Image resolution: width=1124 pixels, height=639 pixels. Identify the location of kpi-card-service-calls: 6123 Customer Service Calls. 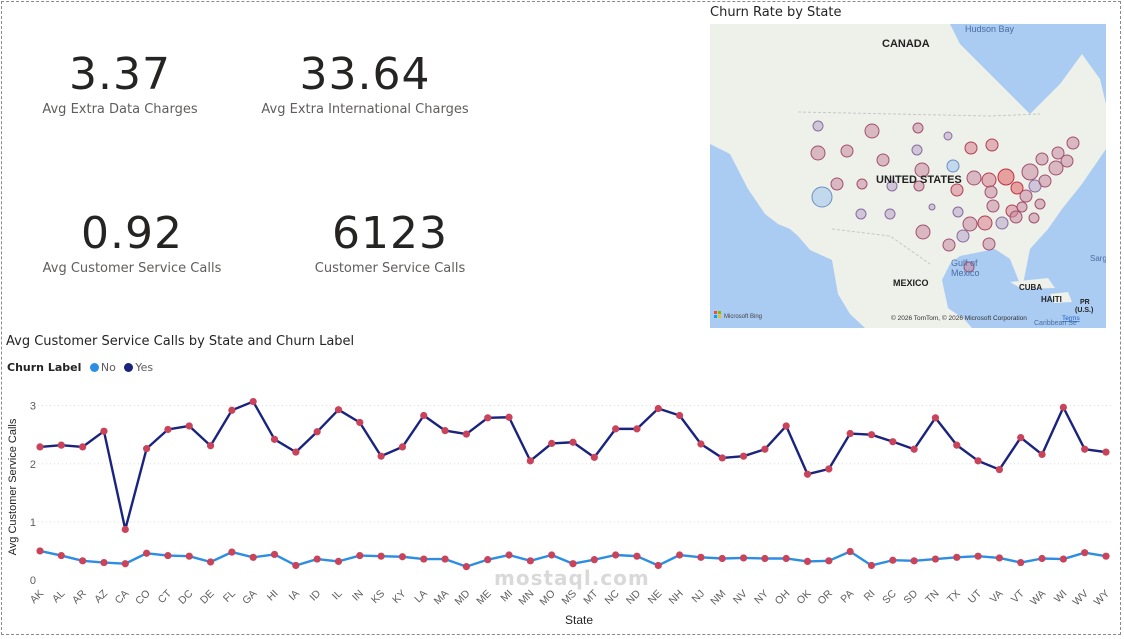
(390, 243).